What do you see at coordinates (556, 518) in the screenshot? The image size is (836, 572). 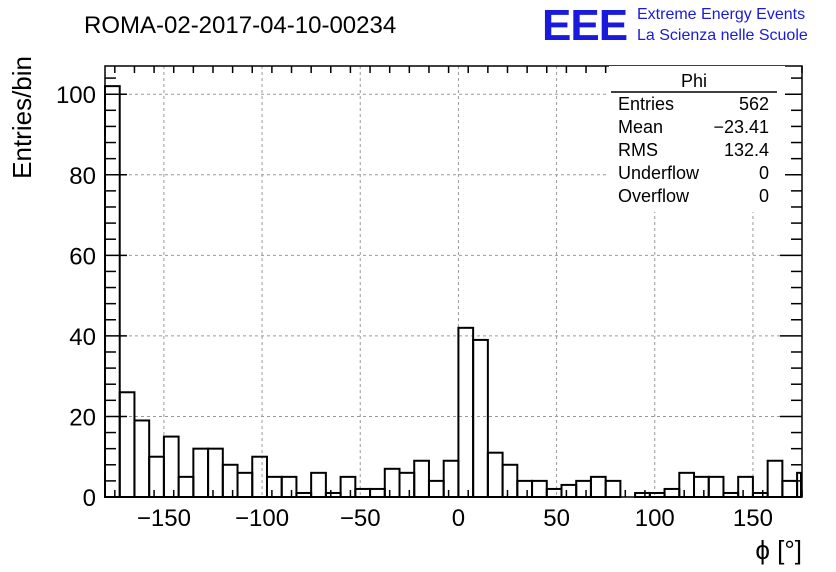 I see `x-tick-label: 50` at bounding box center [556, 518].